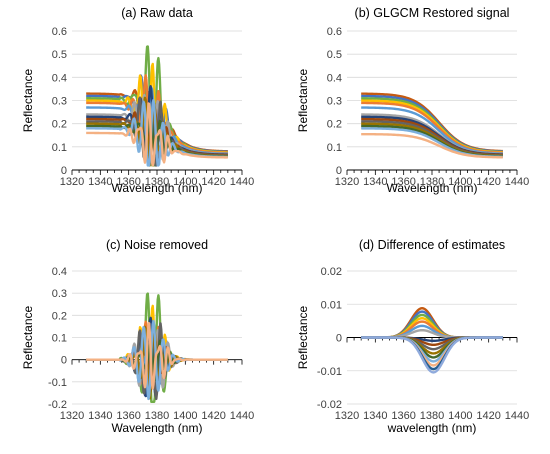  Describe the element at coordinates (432, 13) in the screenshot. I see `chart-title: (b) GLGCM Restored signal` at that location.